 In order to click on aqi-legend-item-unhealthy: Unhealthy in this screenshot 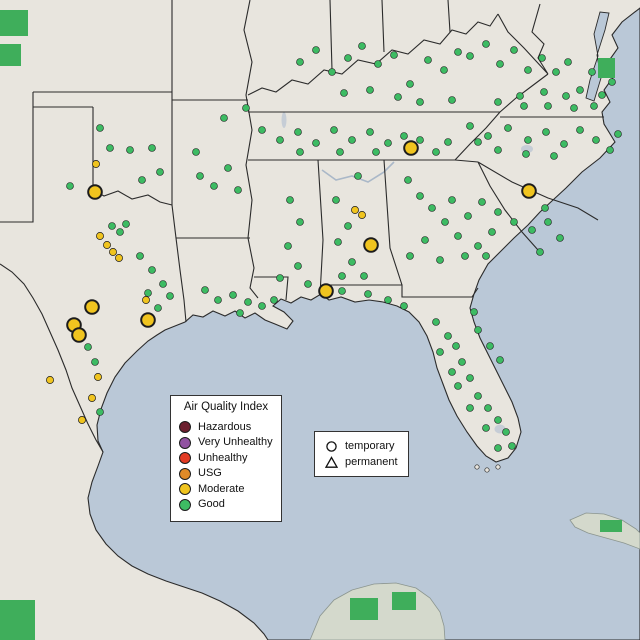, I will do `click(226, 459)`.